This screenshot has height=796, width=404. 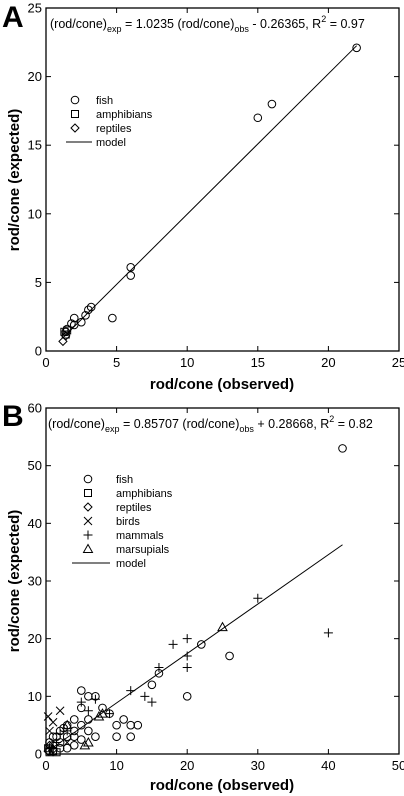 What do you see at coordinates (35, 213) in the screenshot?
I see `panel-a-y-tick-label: 10` at bounding box center [35, 213].